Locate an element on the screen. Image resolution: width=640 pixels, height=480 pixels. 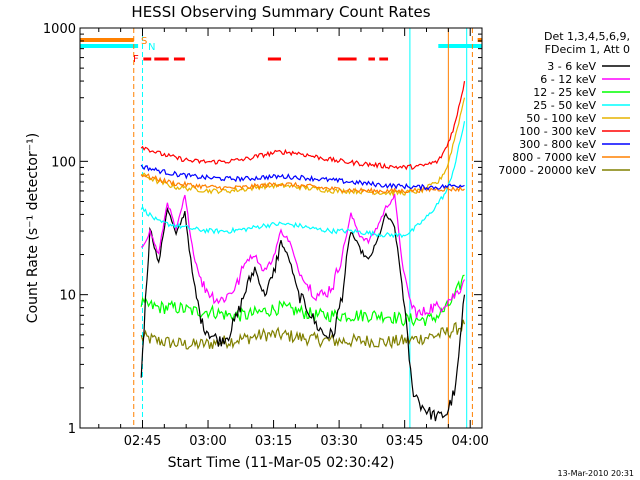
footer-timestamp: 13-Mar-2010 20:31 is located at coordinates (596, 473).